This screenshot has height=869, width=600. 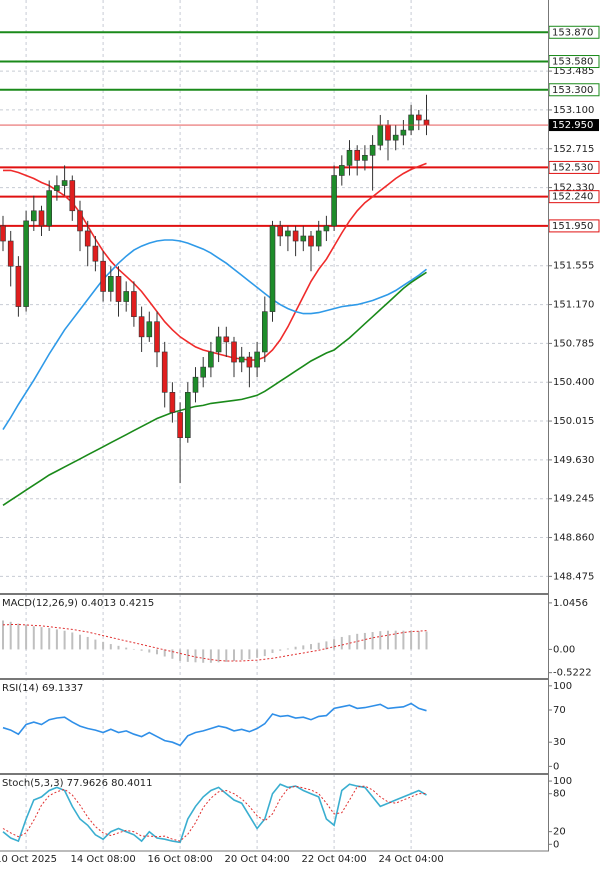 What do you see at coordinates (559, 742) in the screenshot?
I see `y-tick-label: 30` at bounding box center [559, 742].